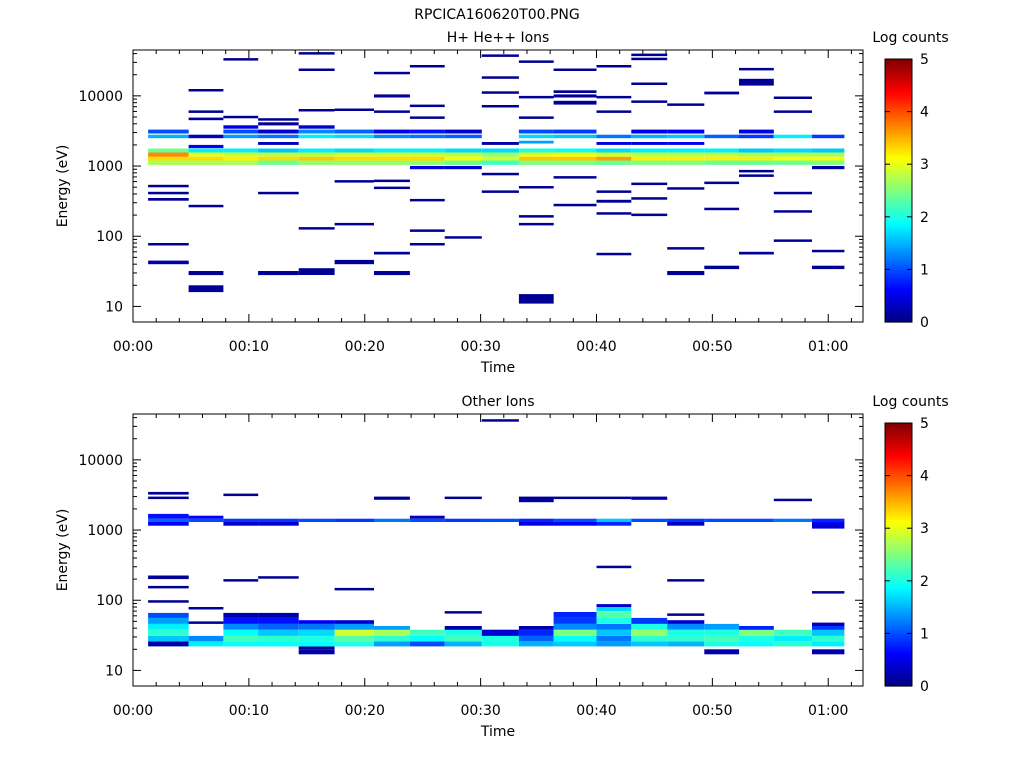 This screenshot has height=768, width=1024. Describe the element at coordinates (596, 347) in the screenshot. I see `x-tick-label: 00:40` at that location.